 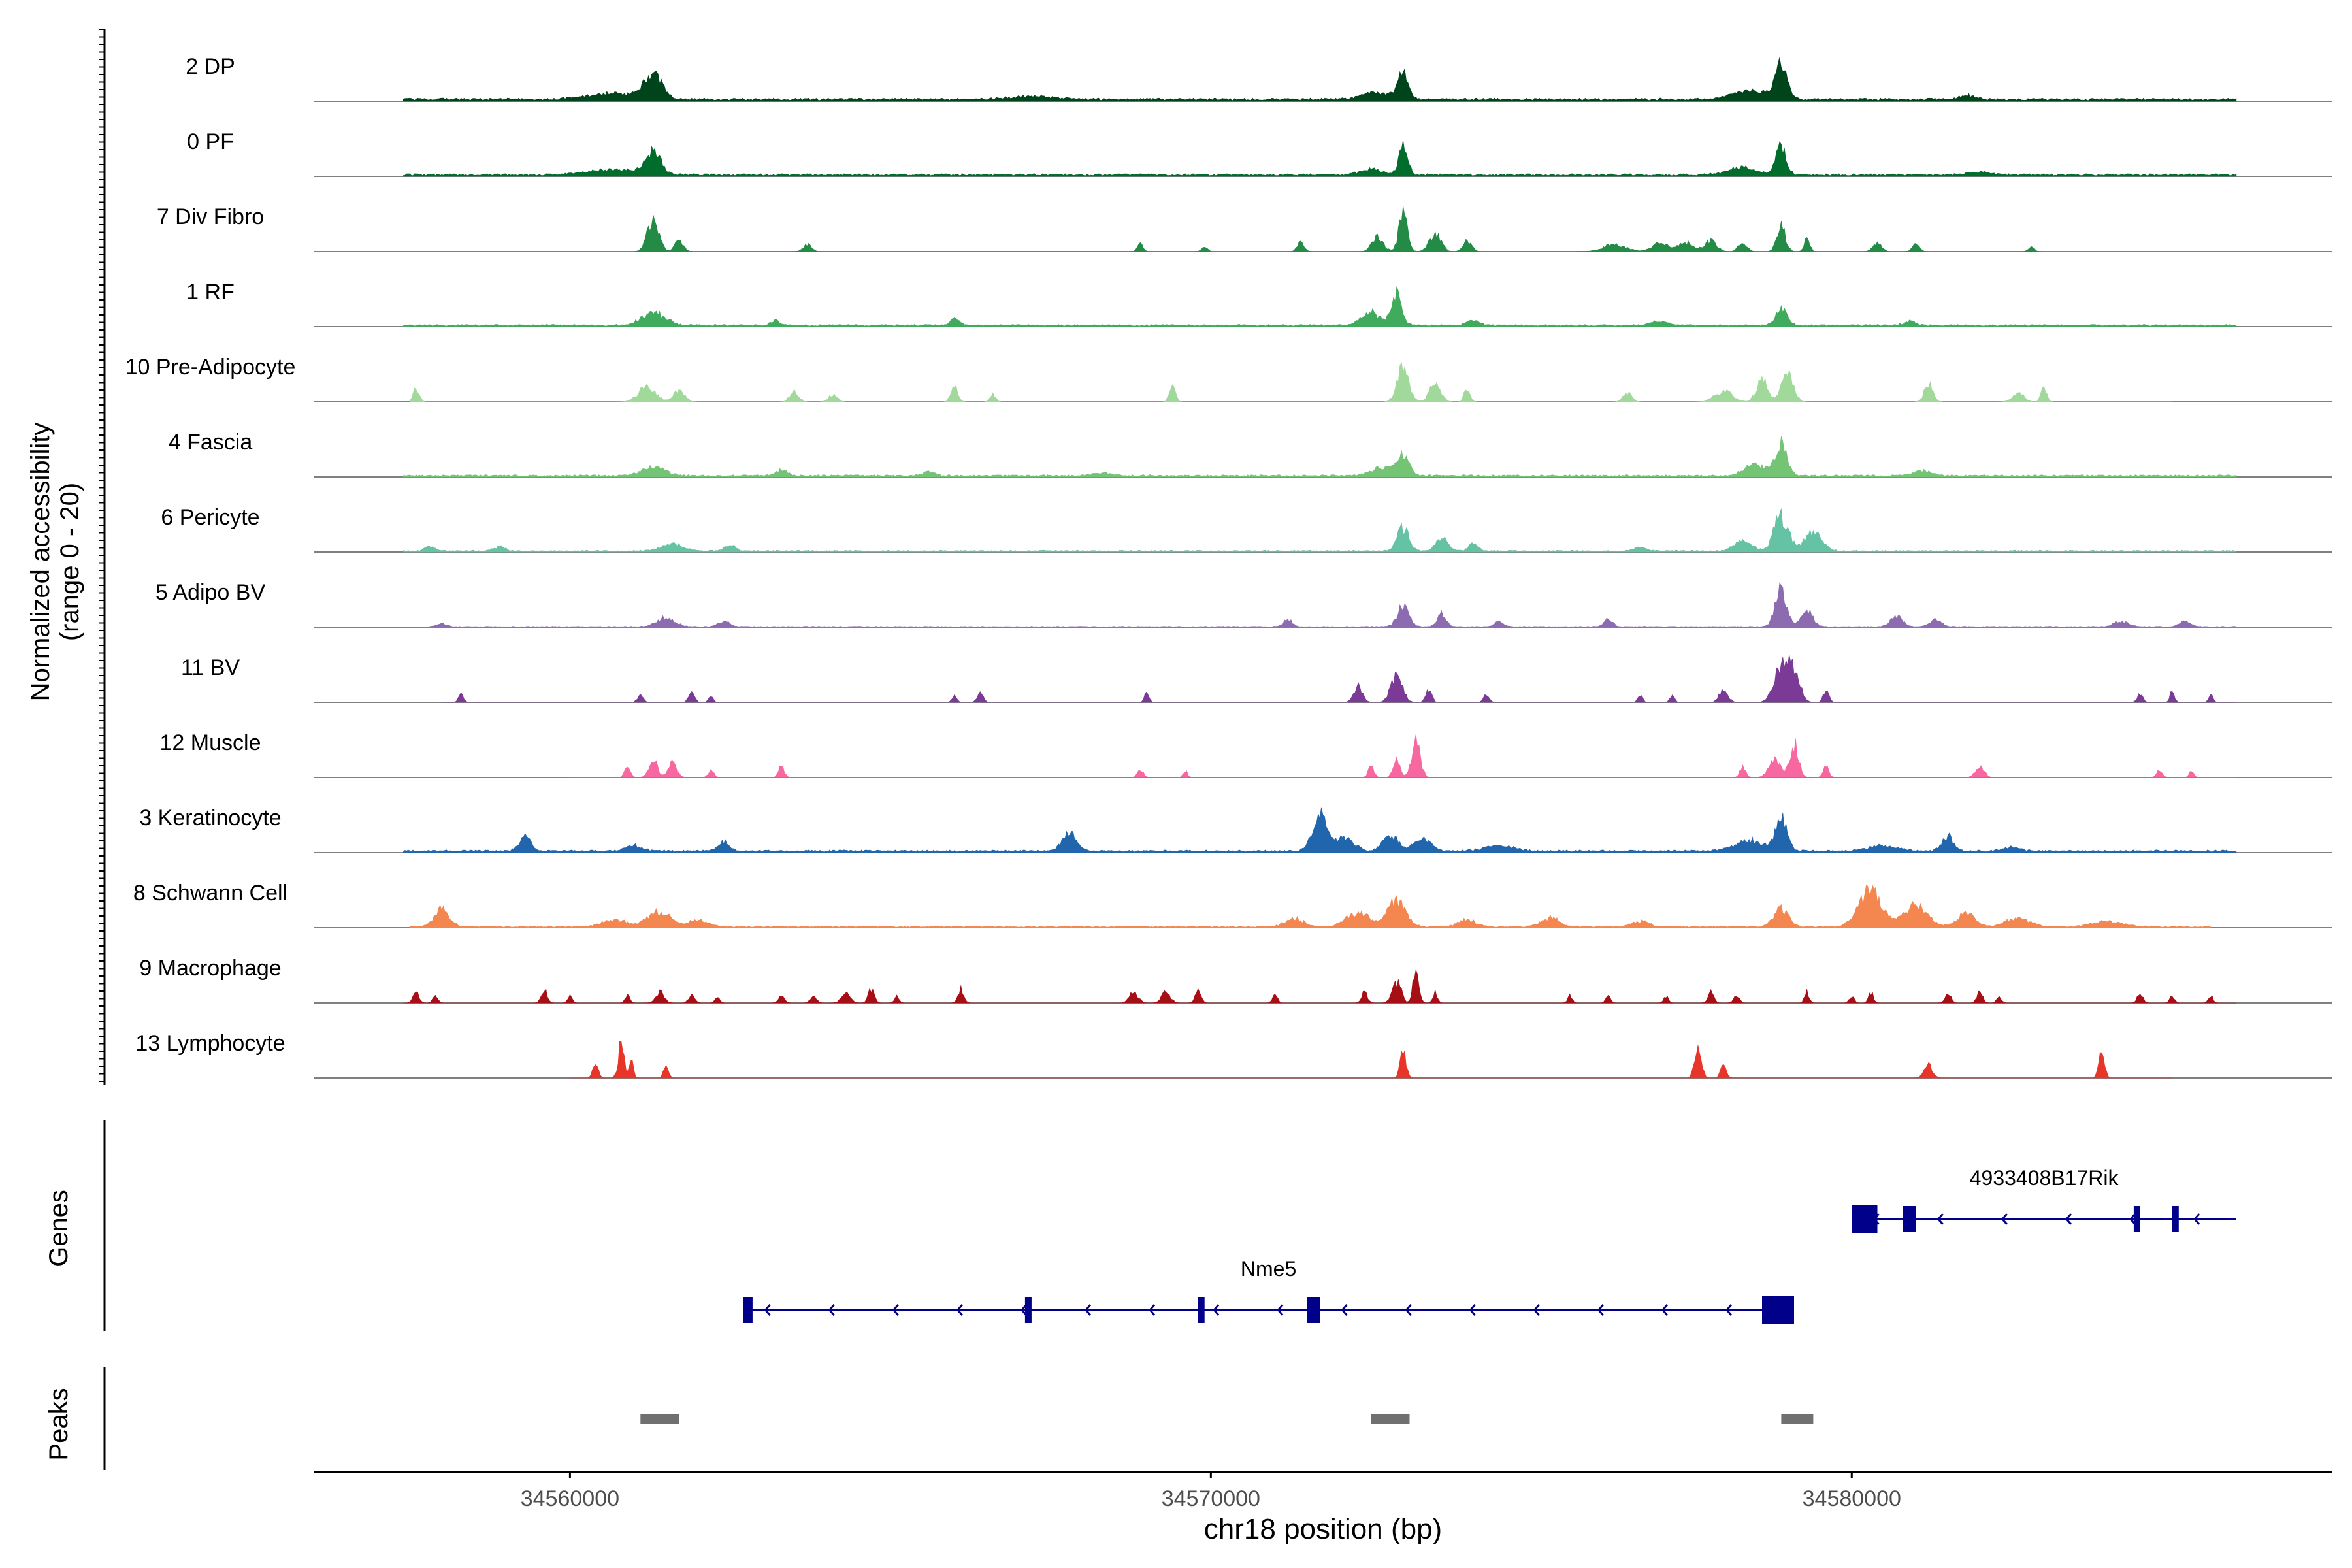 What do you see at coordinates (210, 141) in the screenshot?
I see `track-label: 0 PF` at bounding box center [210, 141].